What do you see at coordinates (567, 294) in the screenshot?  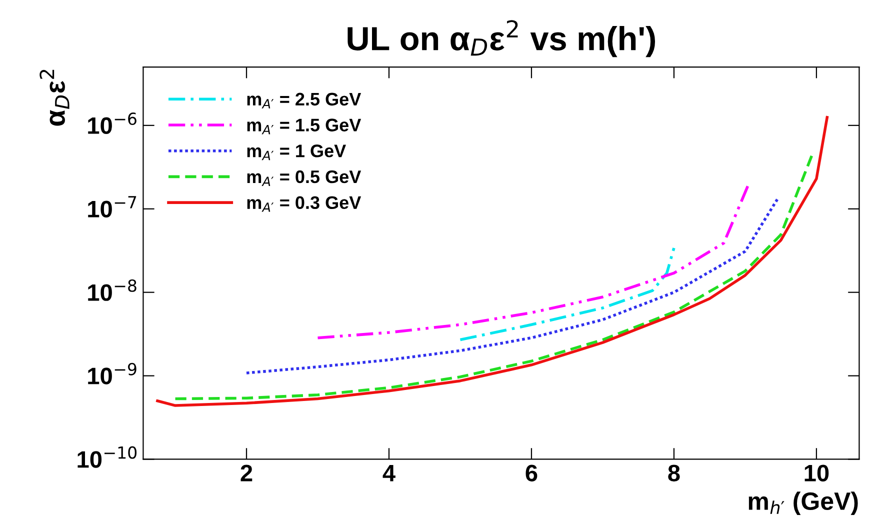 I see `line-series` at bounding box center [567, 294].